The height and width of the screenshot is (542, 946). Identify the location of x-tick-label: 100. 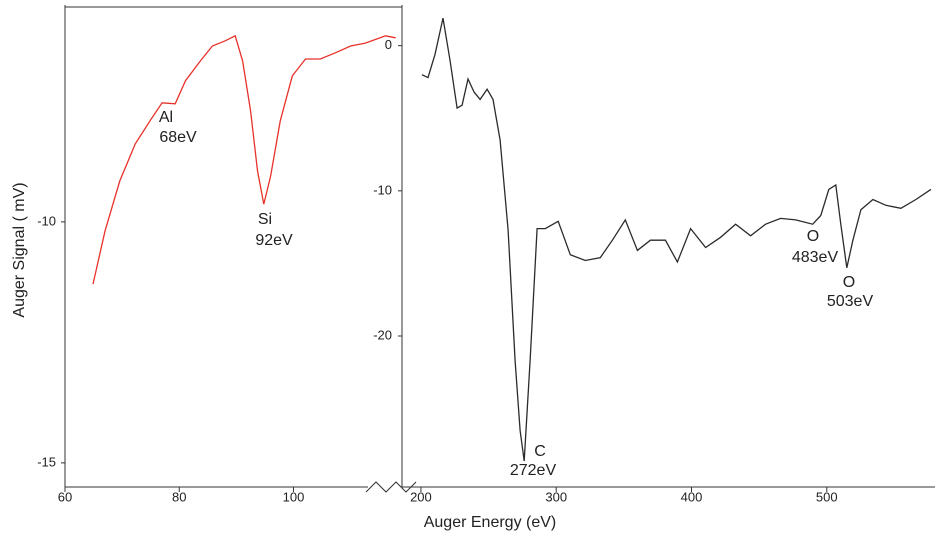
(294, 496).